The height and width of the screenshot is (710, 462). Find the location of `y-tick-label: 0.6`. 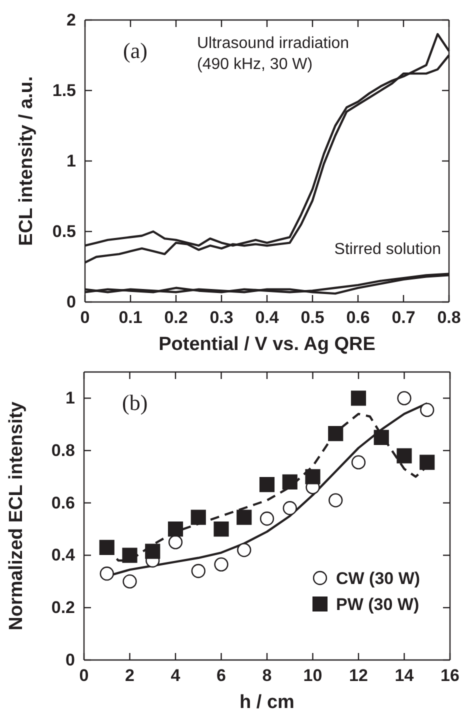

y-tick-label: 0.6 is located at coordinates (63, 502).